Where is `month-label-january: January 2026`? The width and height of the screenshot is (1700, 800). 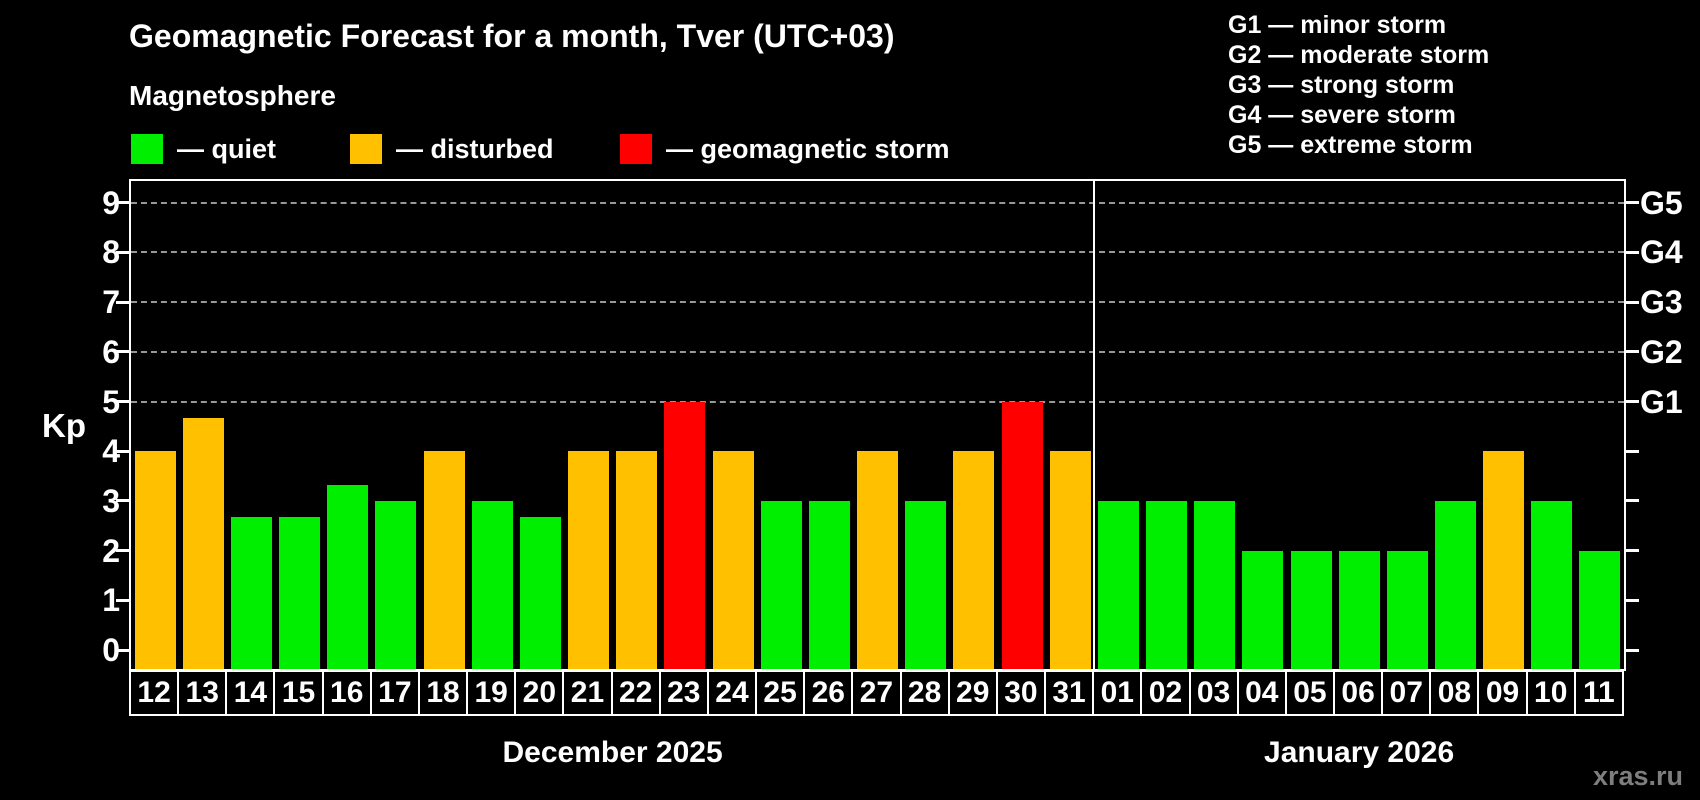
month-label-january: January 2026 is located at coordinates (1359, 752).